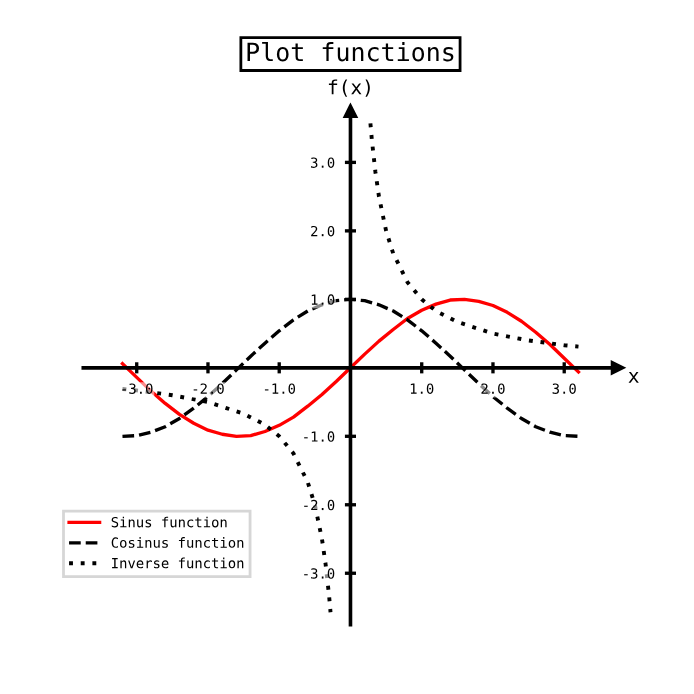 This screenshot has width=694, height=694. Describe the element at coordinates (349, 88) in the screenshot. I see `y-axis-title: f(x)` at that location.